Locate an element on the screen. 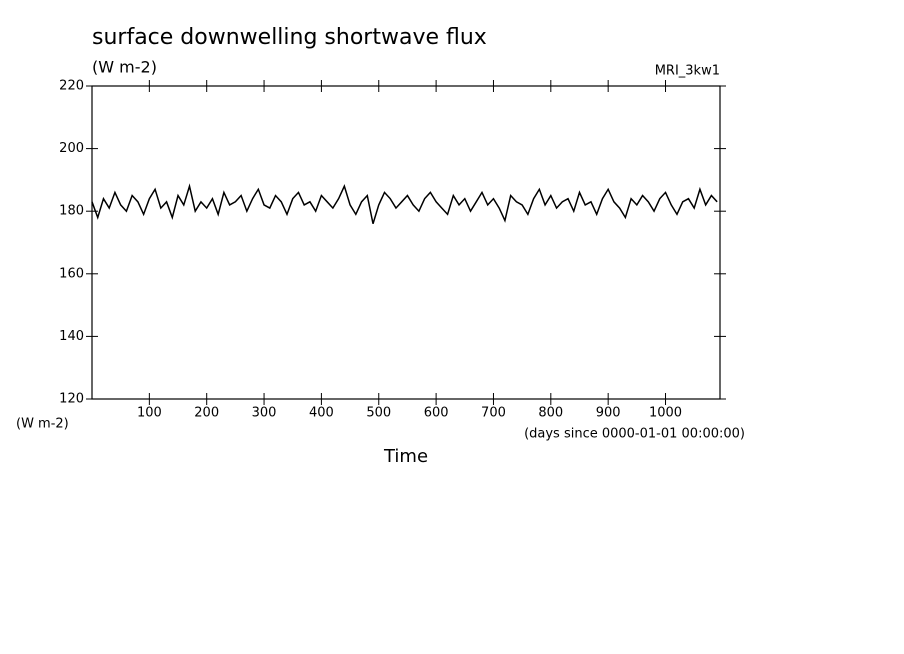 Image resolution: width=904 pixels, height=654 pixels. x-tick-label: 300 is located at coordinates (264, 413).